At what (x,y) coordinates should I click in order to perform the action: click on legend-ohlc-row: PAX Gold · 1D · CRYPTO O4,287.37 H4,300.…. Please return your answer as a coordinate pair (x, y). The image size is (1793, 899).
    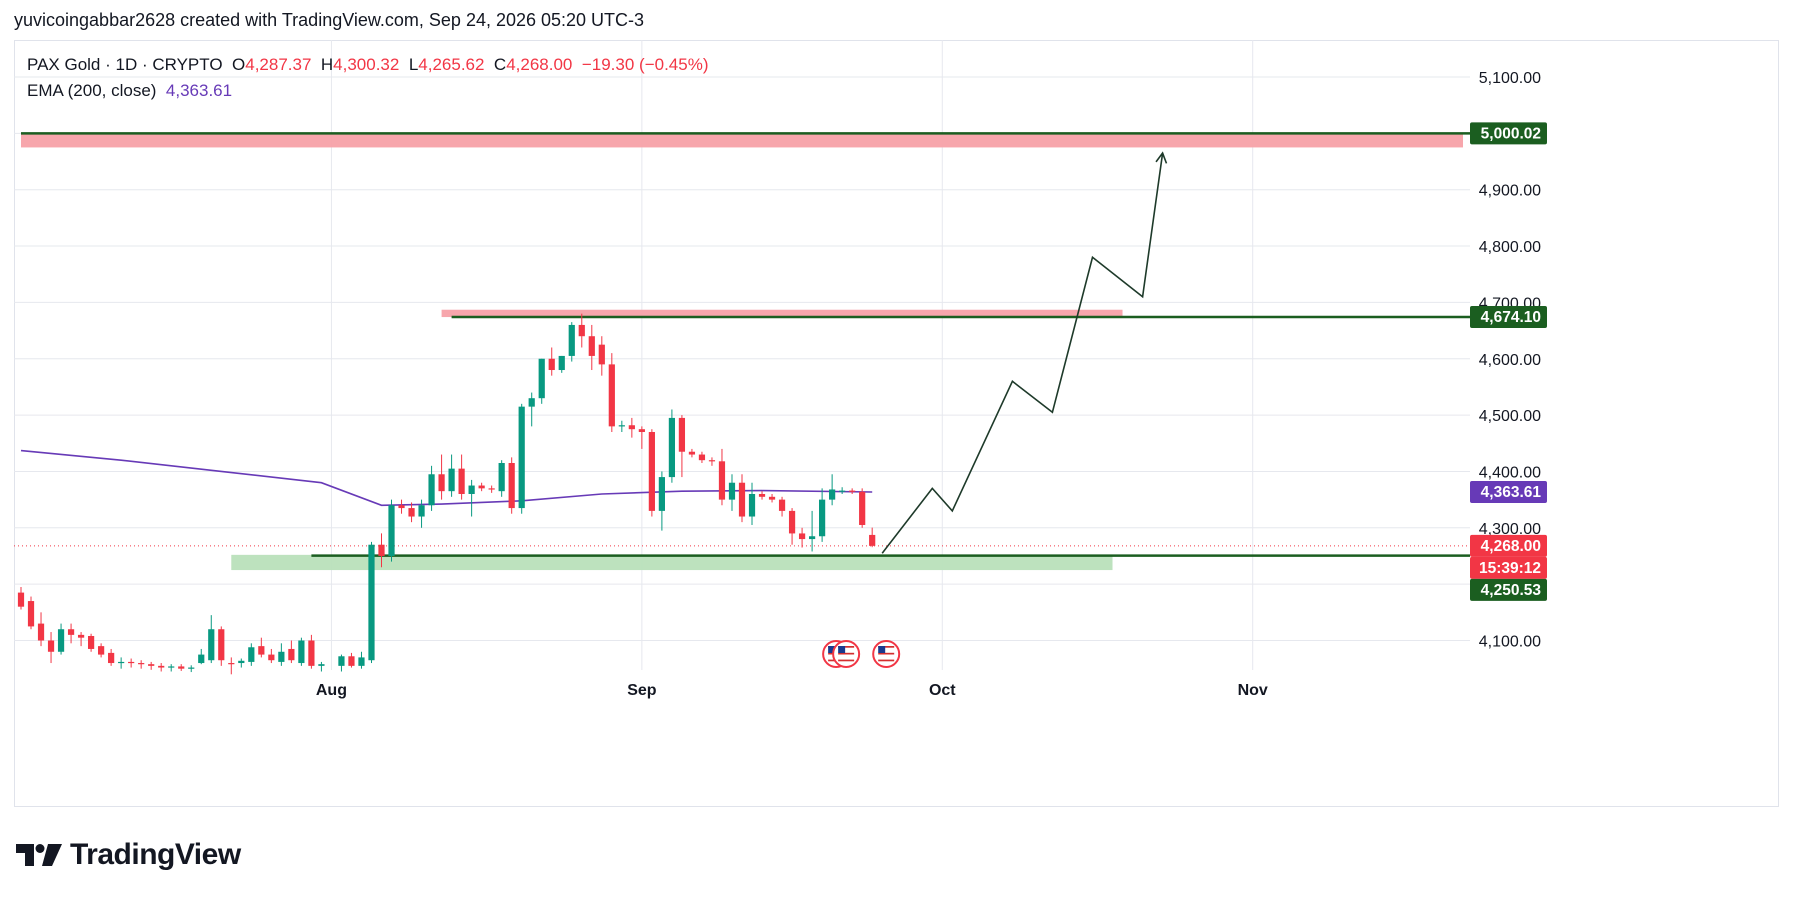
    Looking at the image, I should click on (368, 65).